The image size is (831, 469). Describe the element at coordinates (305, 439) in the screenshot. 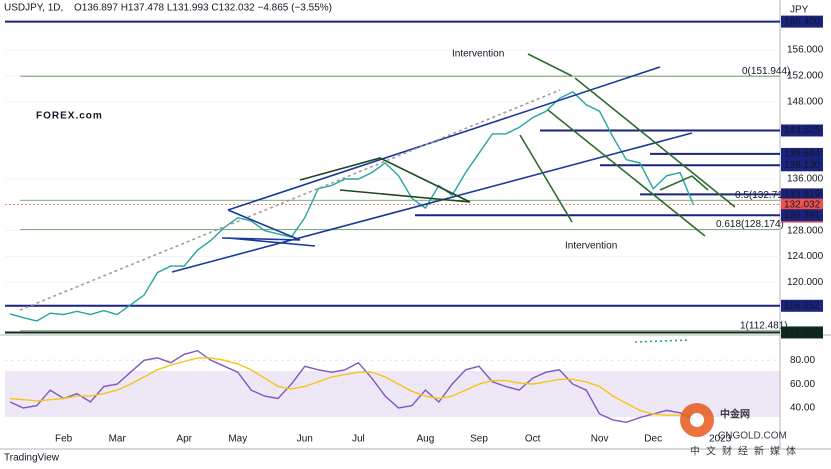

I see `x-tick-label: Jun` at that location.